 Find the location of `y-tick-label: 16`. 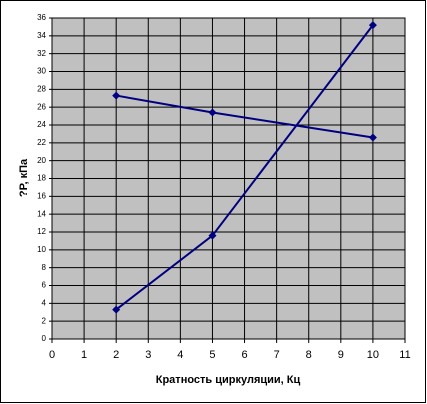

y-tick-label: 16 is located at coordinates (41, 195).